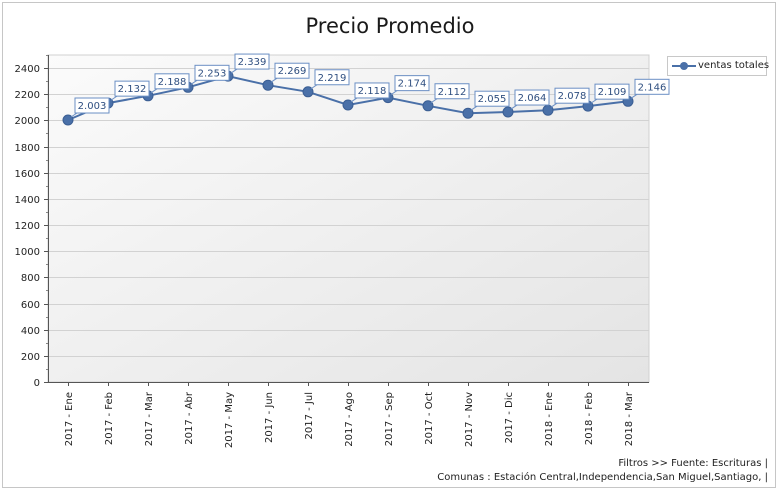 This screenshot has height=492, width=780. Describe the element at coordinates (629, 418) in the screenshot. I see `x-tick-label: 2018 - Mar` at that location.